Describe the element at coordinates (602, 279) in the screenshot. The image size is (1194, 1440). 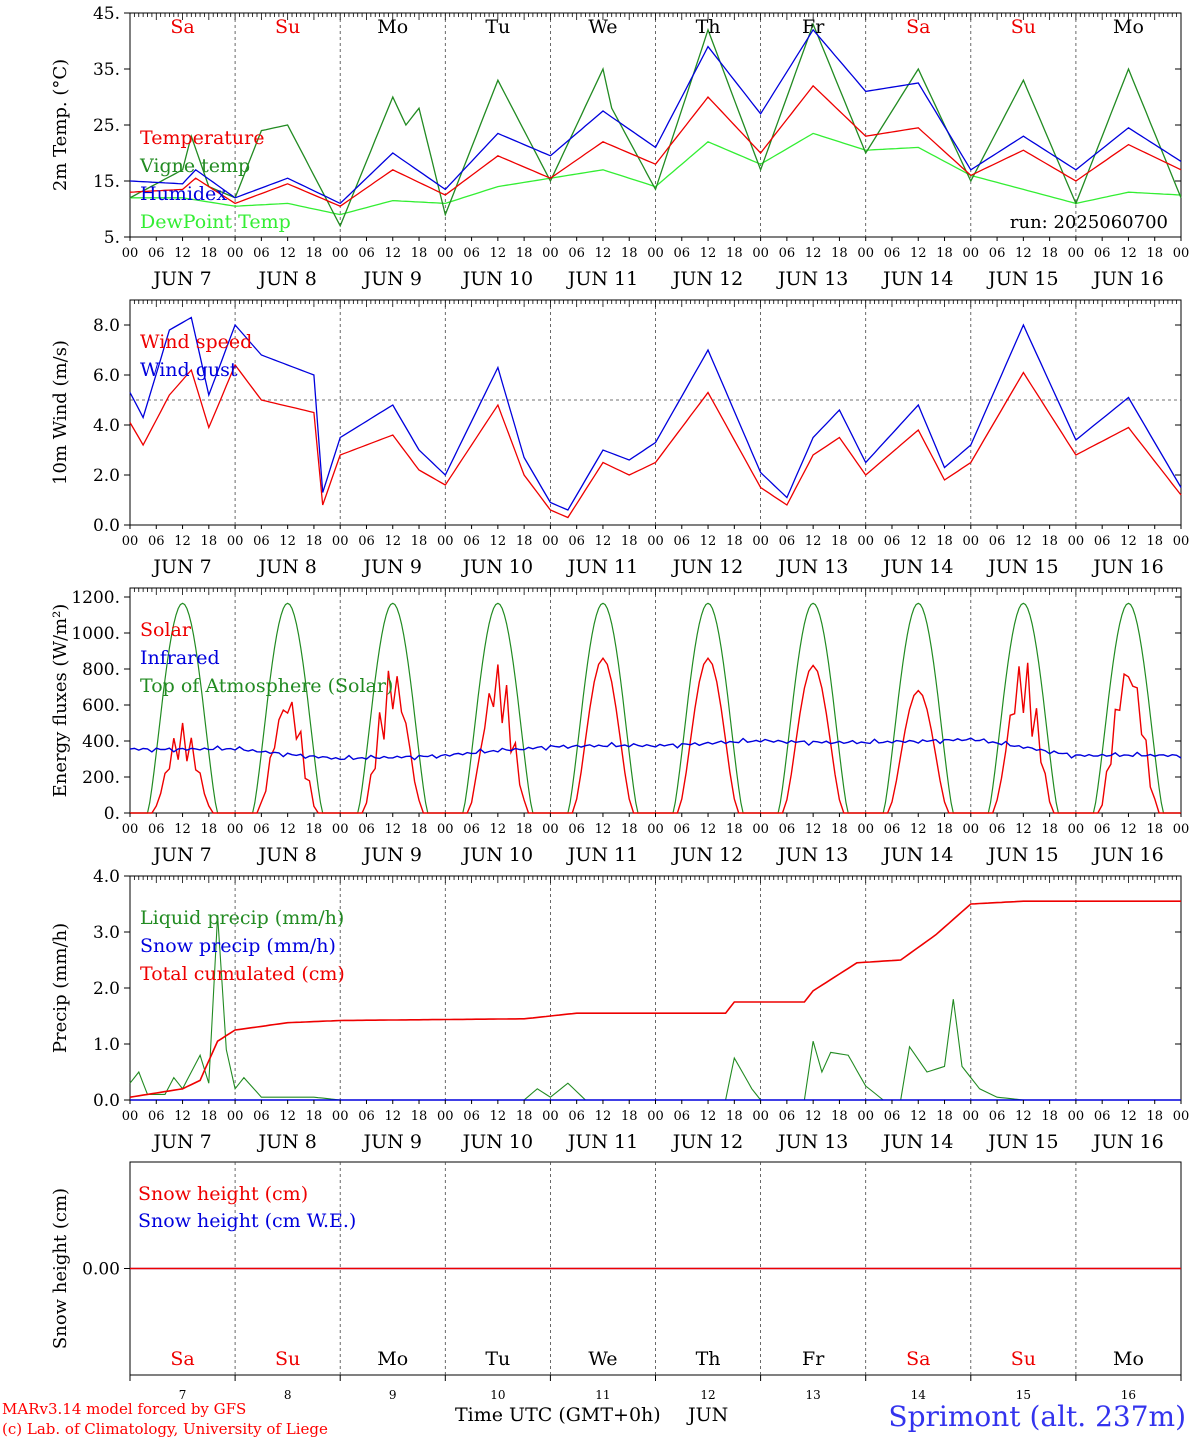
I see `date-label-0-4: JUN 11` at that location.